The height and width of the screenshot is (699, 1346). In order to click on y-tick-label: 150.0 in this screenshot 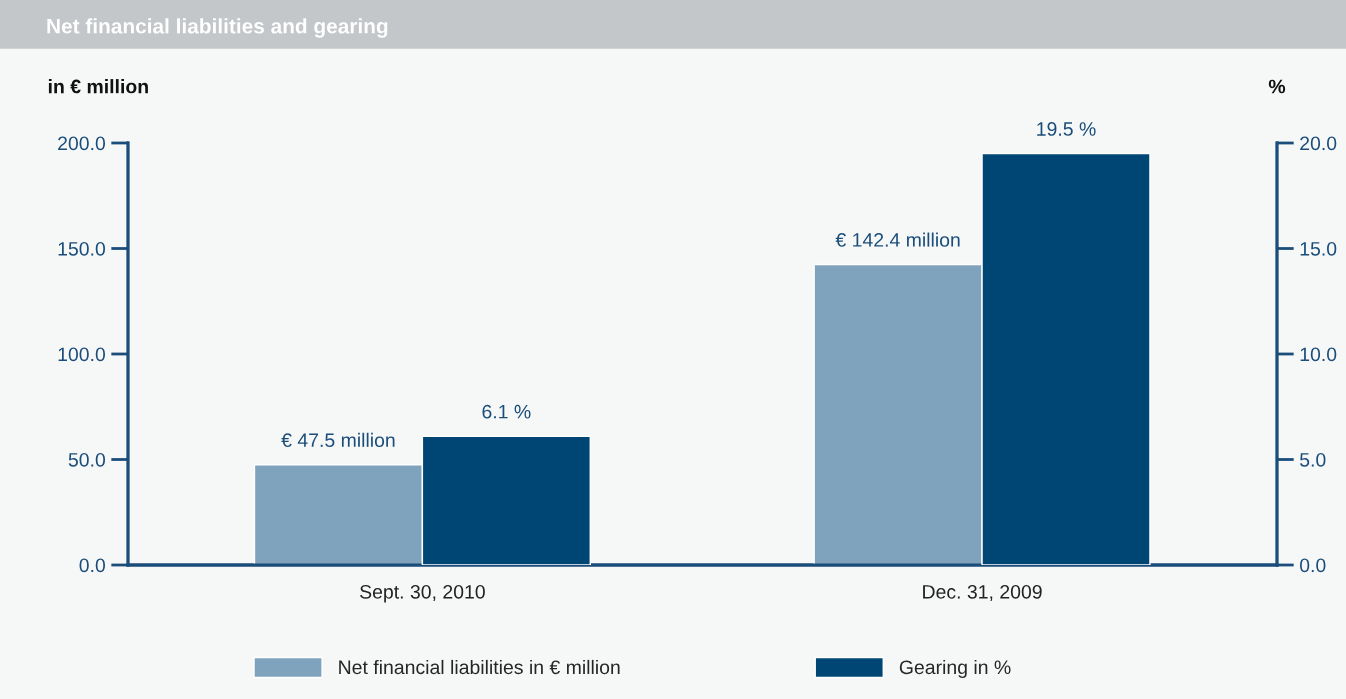, I will do `click(82, 248)`.